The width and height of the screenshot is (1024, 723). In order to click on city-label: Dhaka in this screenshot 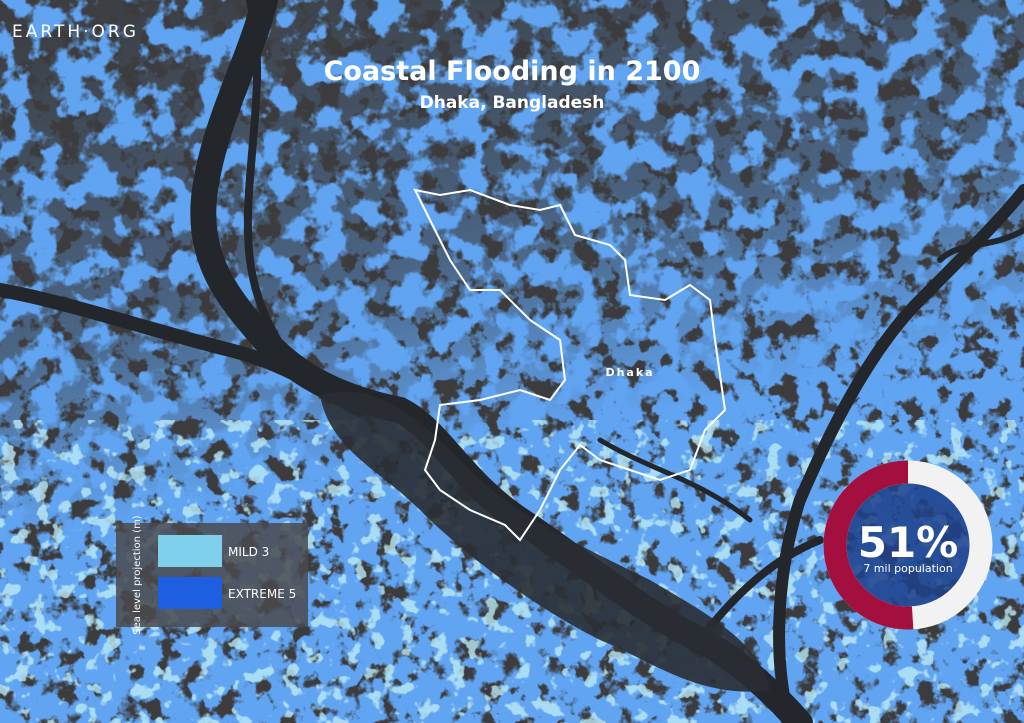, I will do `click(629, 372)`.